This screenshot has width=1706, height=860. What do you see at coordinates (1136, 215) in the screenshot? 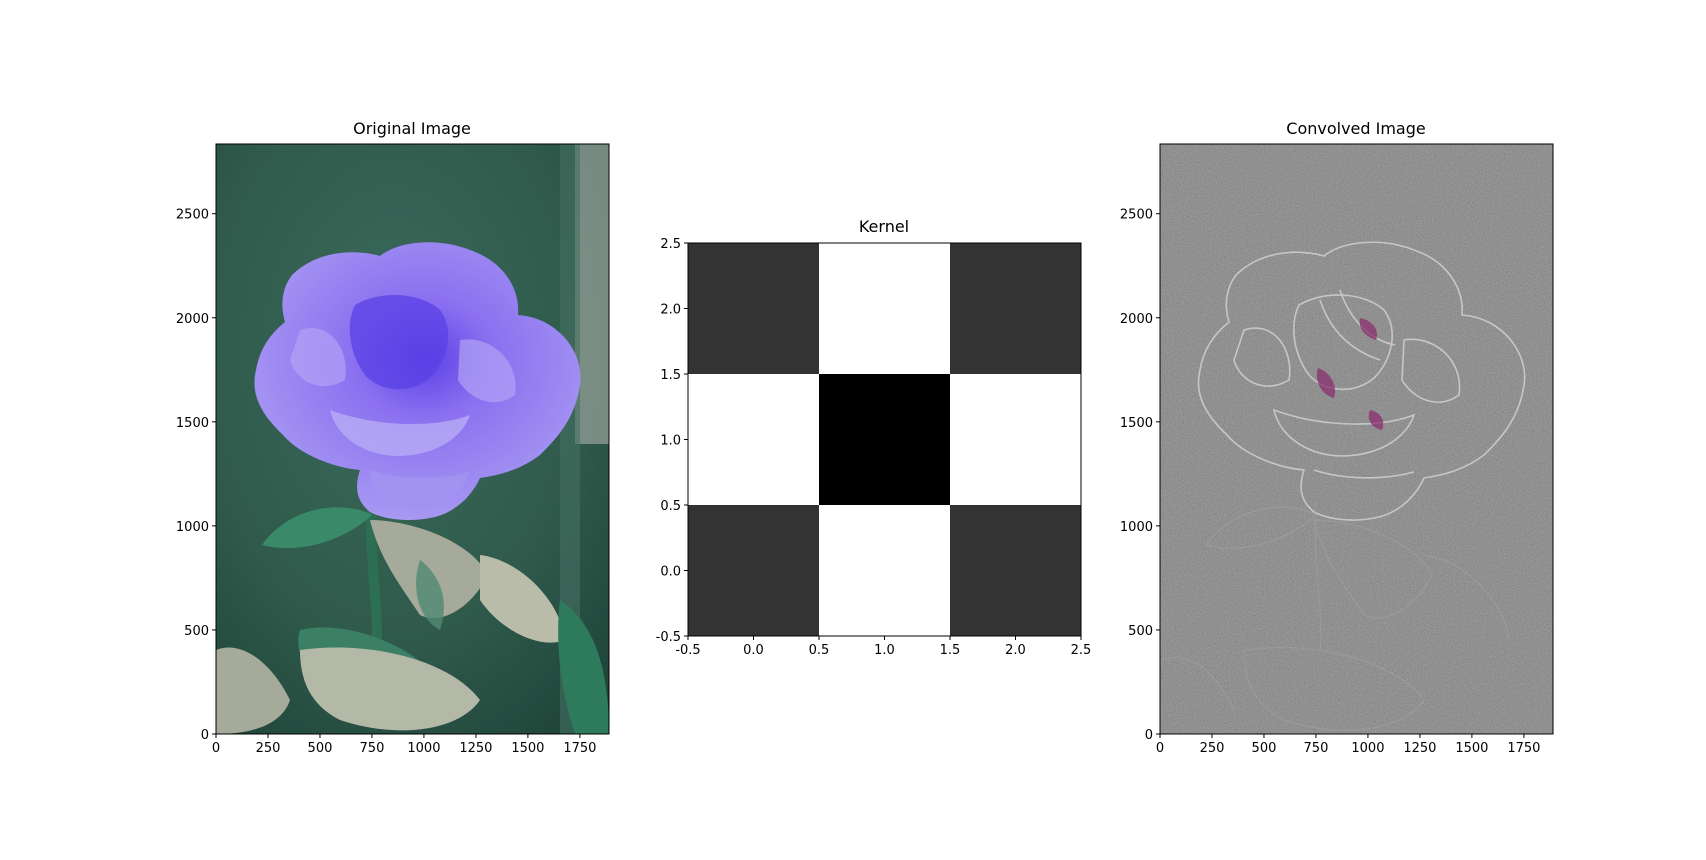
I see `convolved-ytick-label: 2500` at bounding box center [1136, 215].